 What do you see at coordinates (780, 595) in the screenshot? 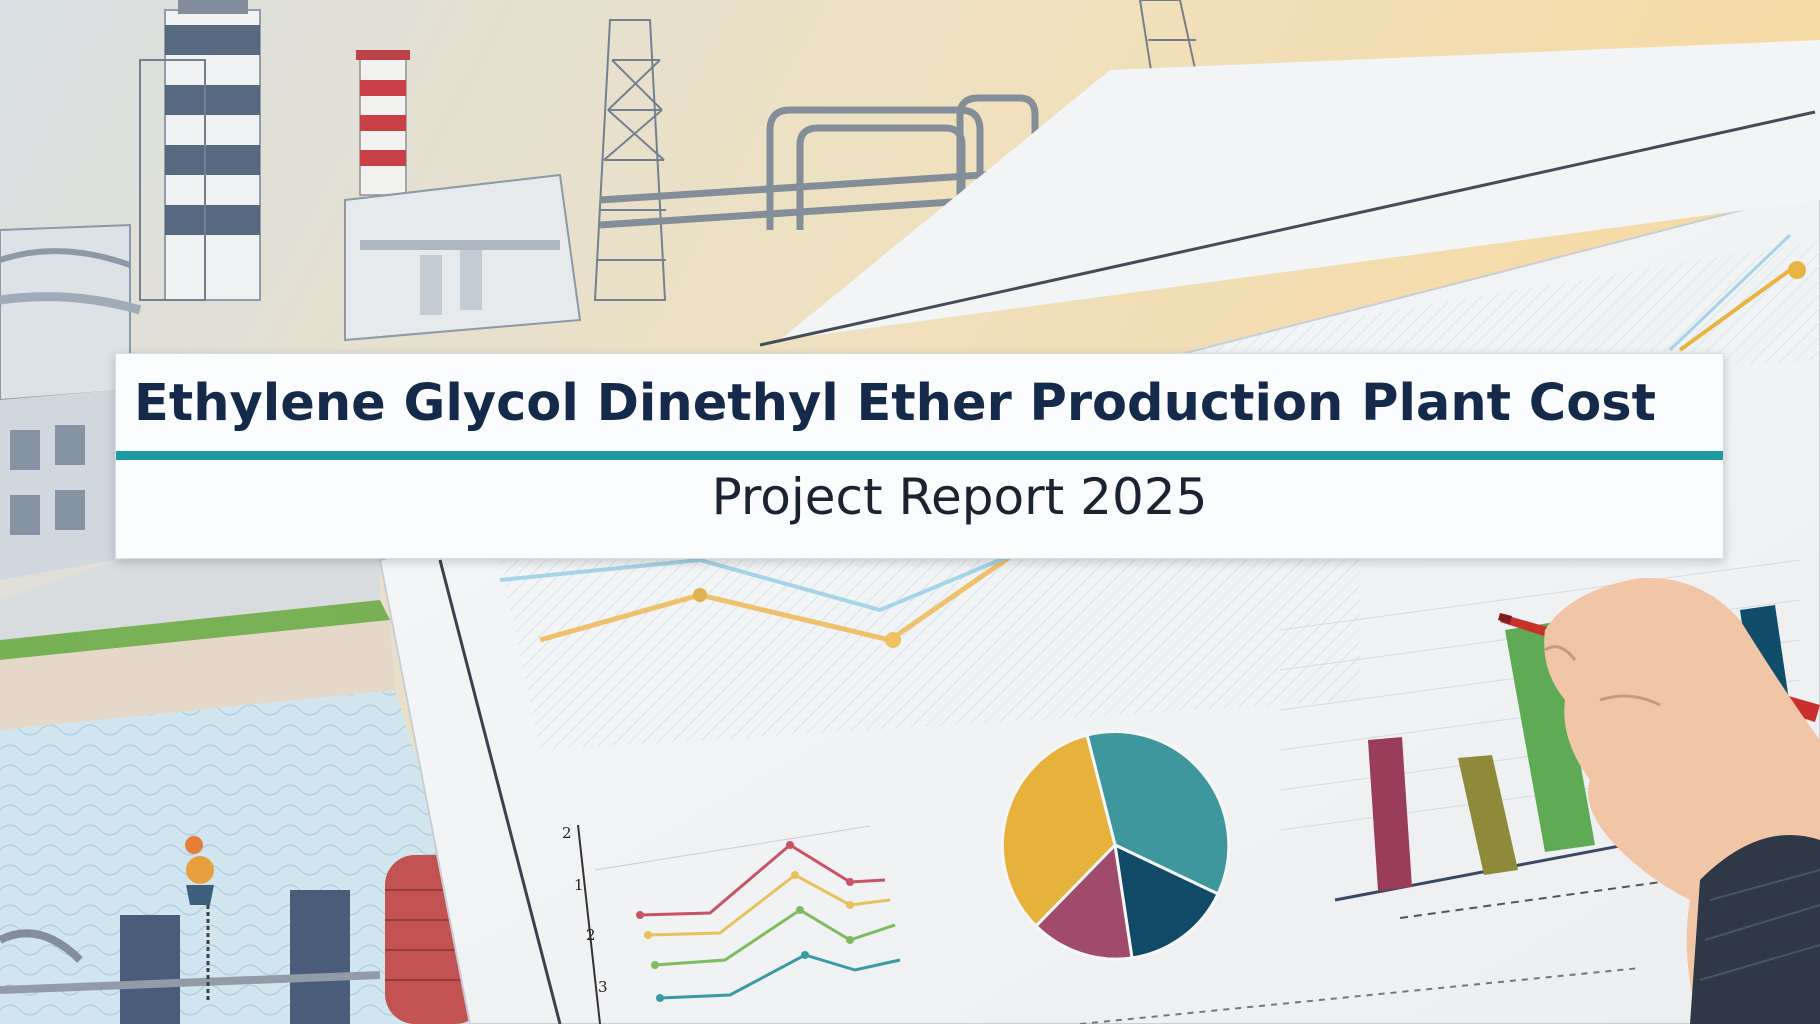
I see `upper-line-series-yellow` at bounding box center [780, 595].